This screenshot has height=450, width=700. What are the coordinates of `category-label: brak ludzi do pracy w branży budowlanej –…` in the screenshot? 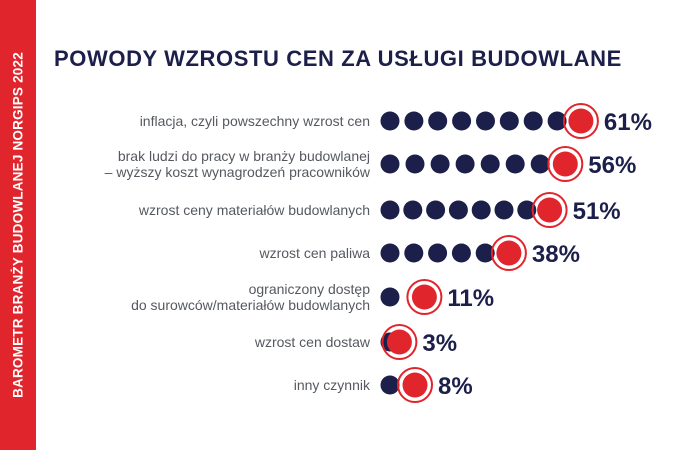 It's located at (238, 164).